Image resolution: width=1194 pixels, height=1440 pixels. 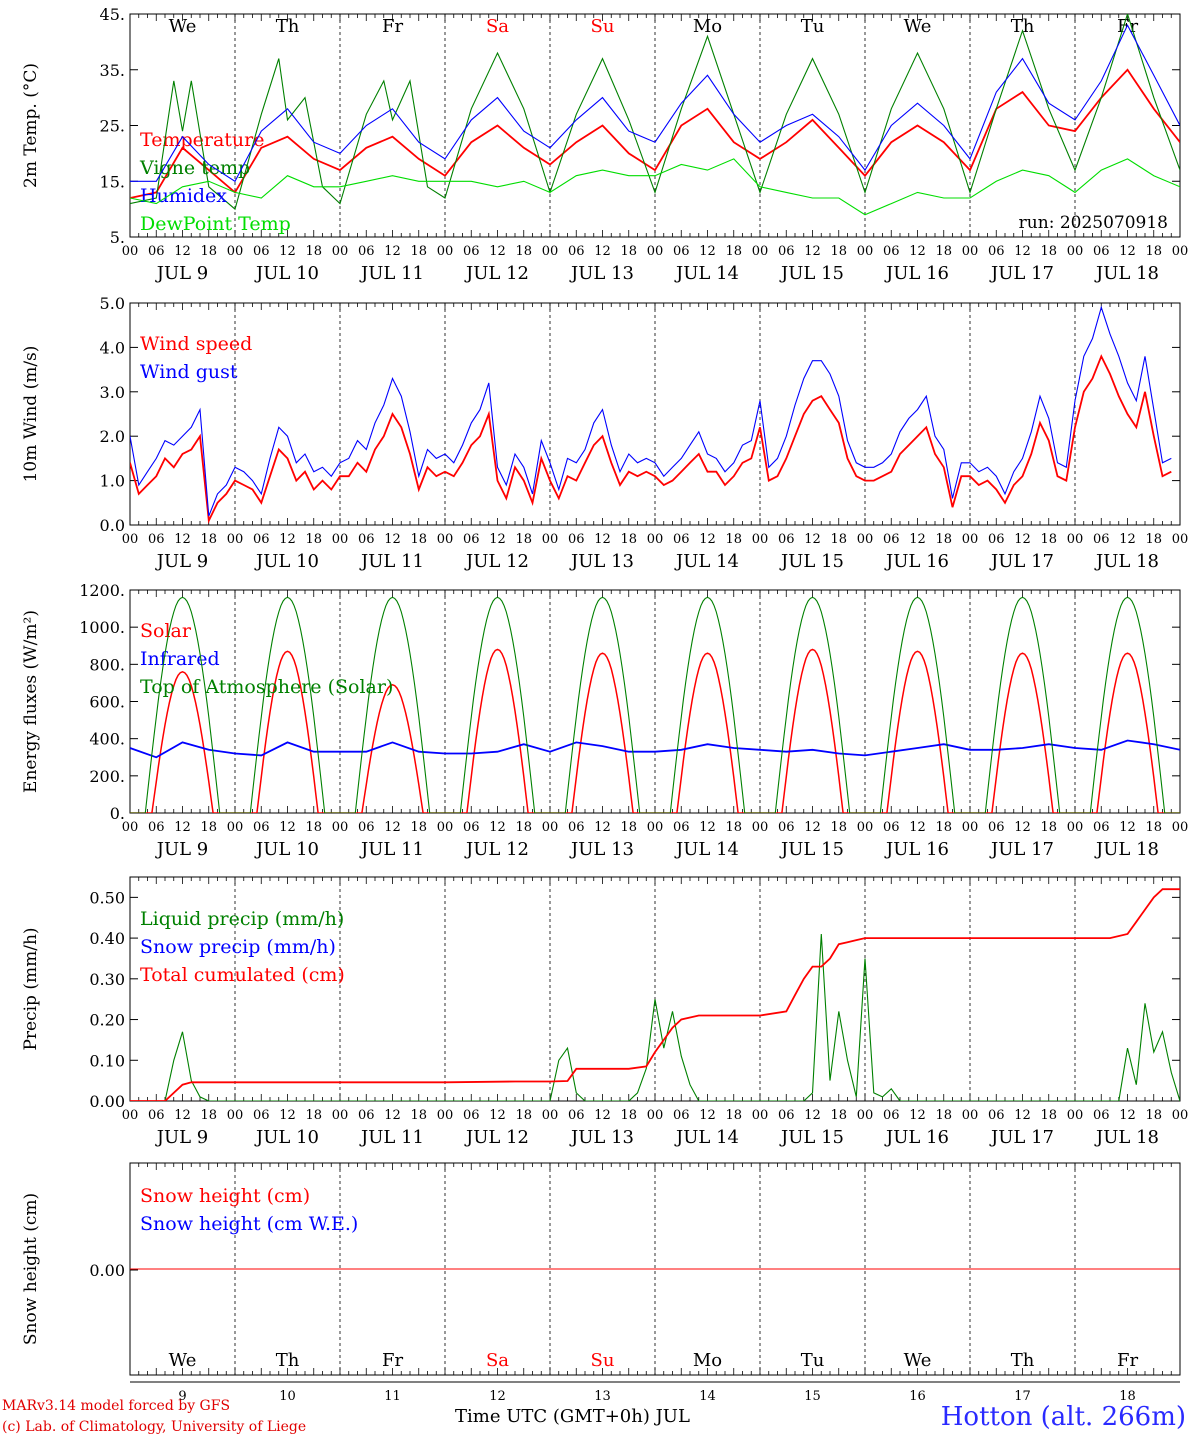 I want to click on date-label: JUL 11, so click(x=391, y=849).